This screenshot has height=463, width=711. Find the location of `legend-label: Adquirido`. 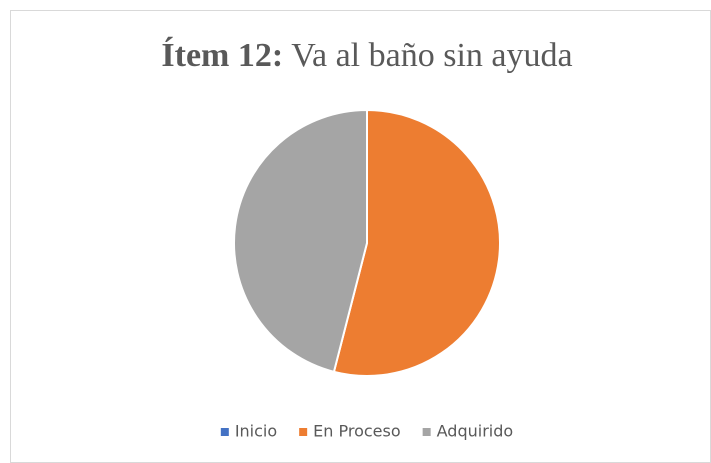

legend-label: Adquirido is located at coordinates (475, 431).